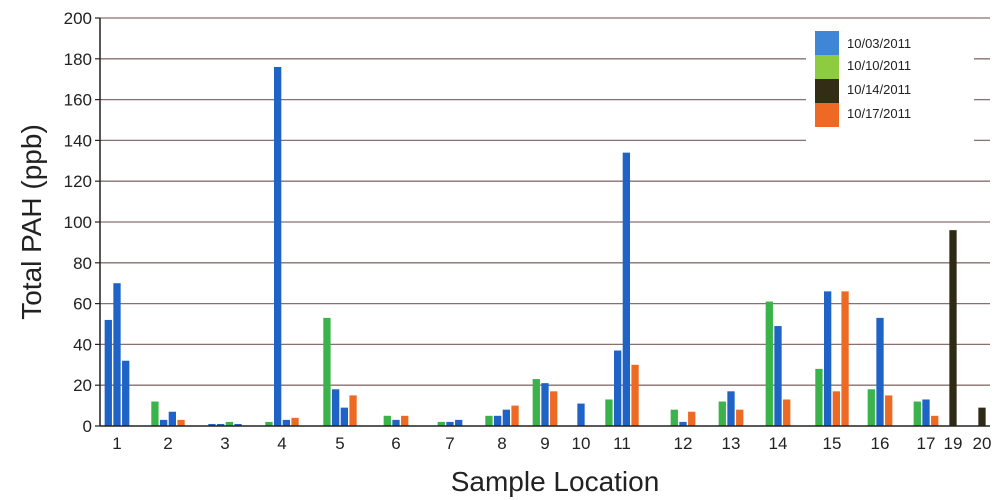 Image resolution: width=996 pixels, height=500 pixels. What do you see at coordinates (82, 344) in the screenshot?
I see `y-tick-label: 40` at bounding box center [82, 344].